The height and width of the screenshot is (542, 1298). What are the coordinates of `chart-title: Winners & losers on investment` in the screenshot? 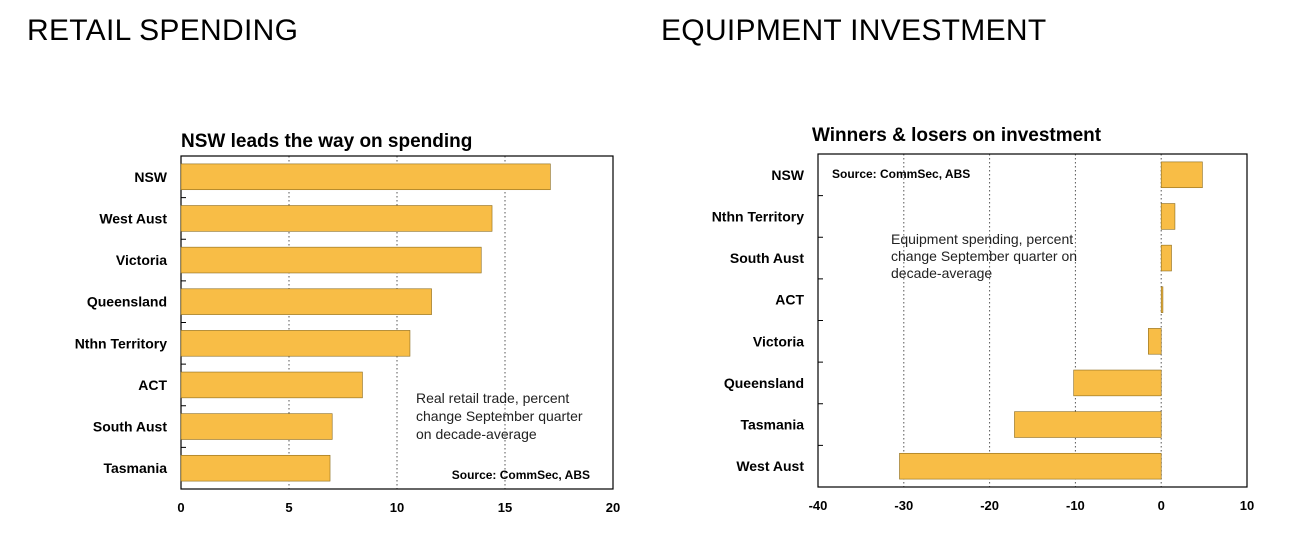 It's located at (957, 135).